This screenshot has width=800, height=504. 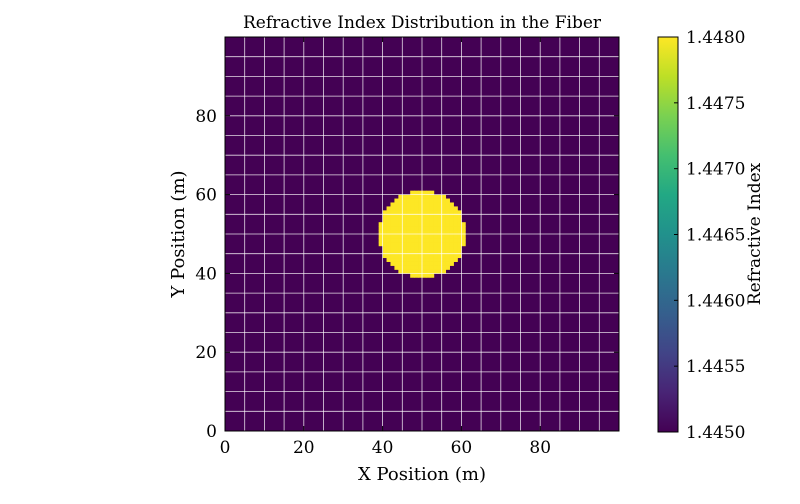 What do you see at coordinates (715, 104) in the screenshot?
I see `colorbar-tick-label: 1.4475` at bounding box center [715, 104].